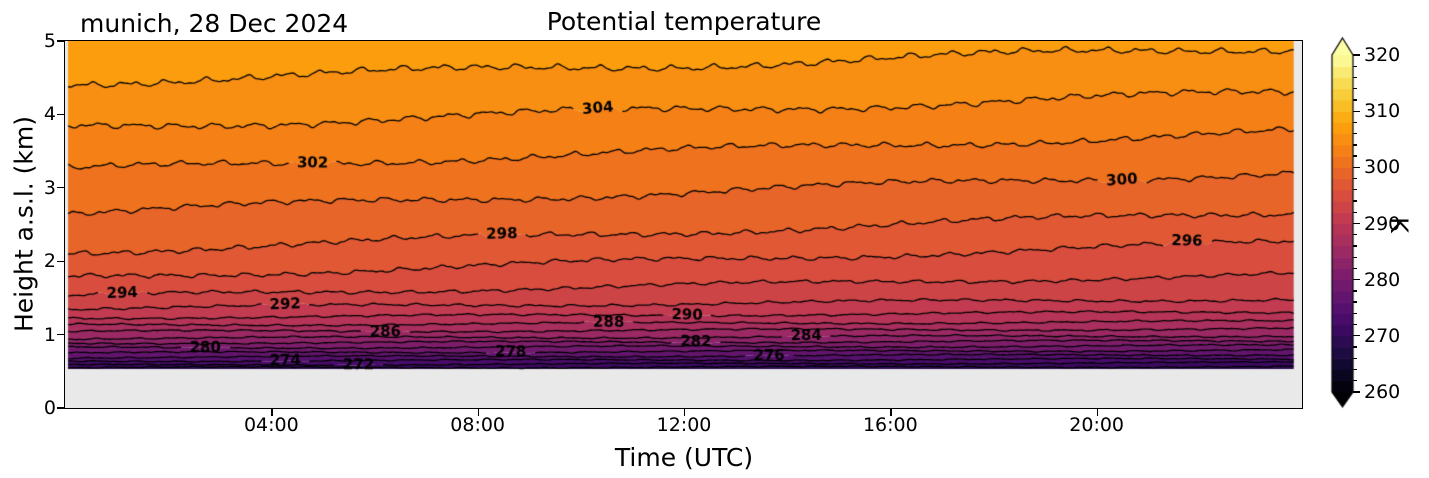 The width and height of the screenshot is (1429, 478). What do you see at coordinates (1382, 223) in the screenshot?
I see `colorbar-tick-label: 290` at bounding box center [1382, 223].